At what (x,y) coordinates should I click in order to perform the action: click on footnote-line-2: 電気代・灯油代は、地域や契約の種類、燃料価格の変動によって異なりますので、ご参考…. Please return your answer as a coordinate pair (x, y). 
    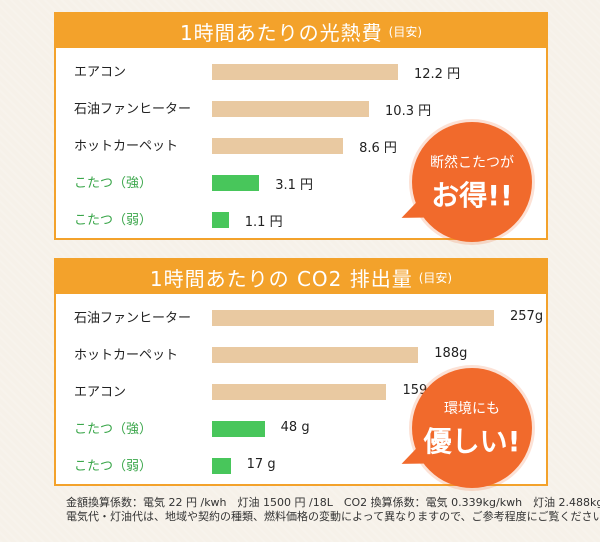
    Looking at the image, I should click on (333, 516).